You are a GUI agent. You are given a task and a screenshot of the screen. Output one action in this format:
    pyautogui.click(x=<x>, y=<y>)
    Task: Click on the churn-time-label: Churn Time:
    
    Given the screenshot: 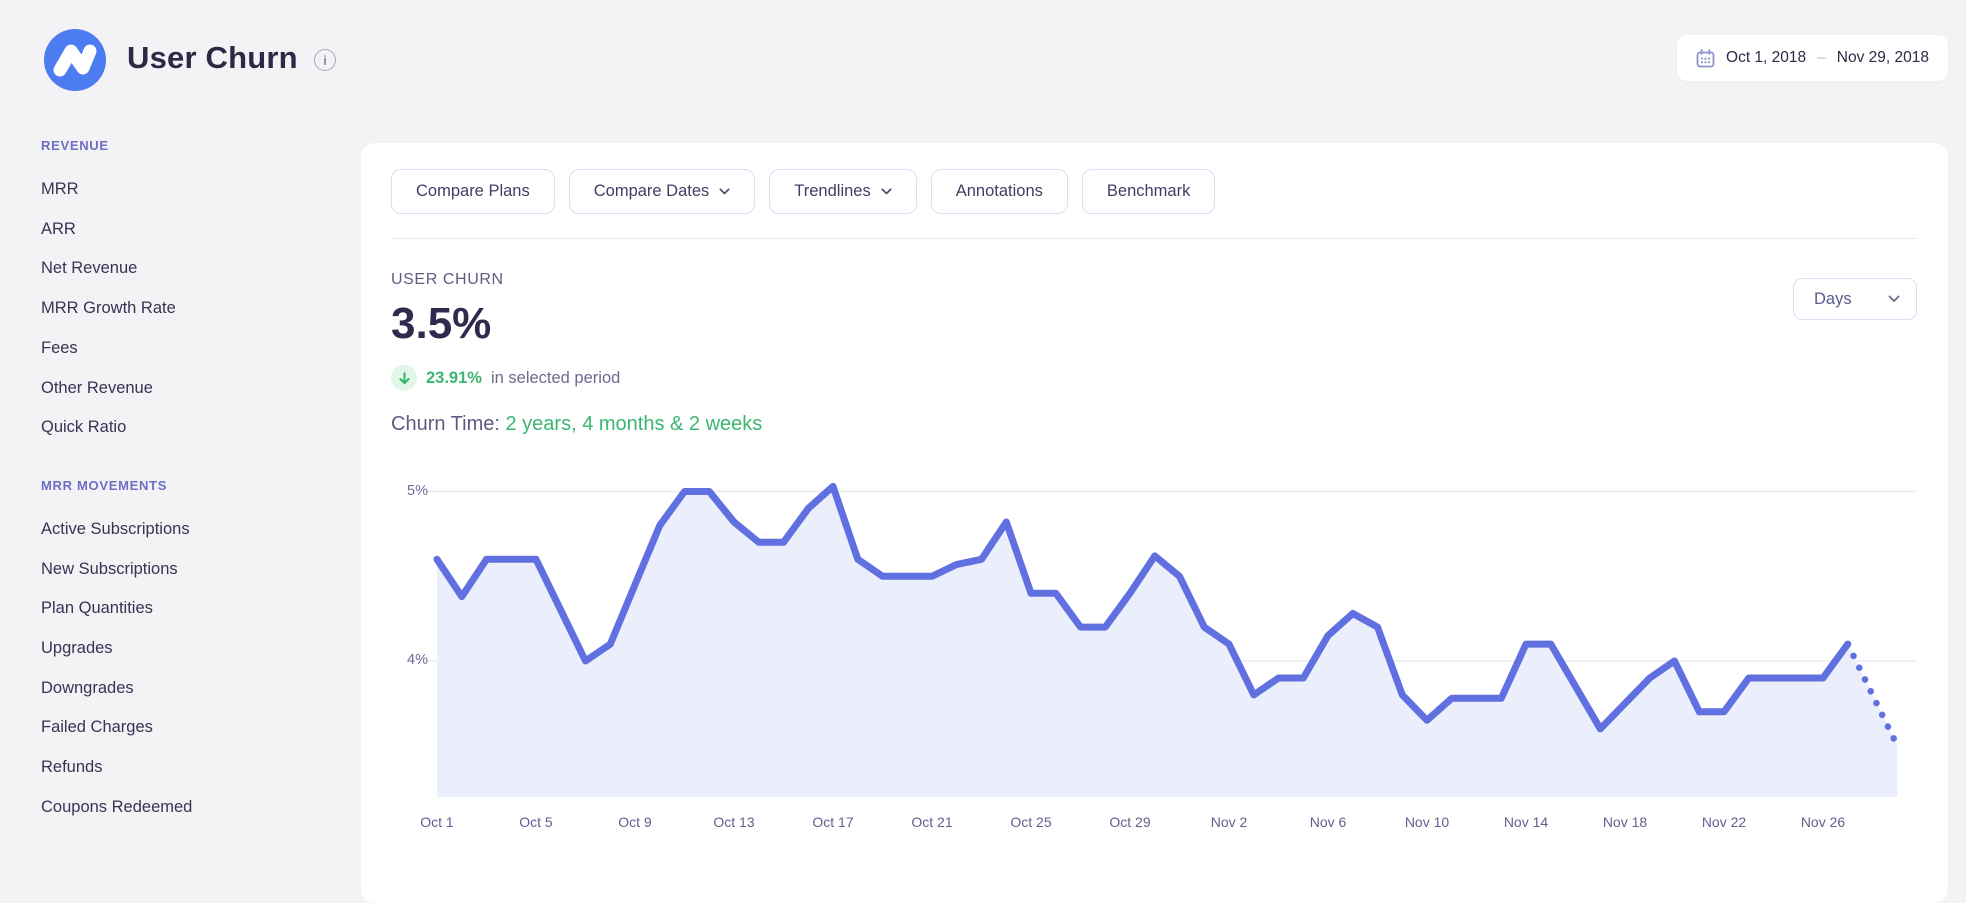 What is the action you would take?
    pyautogui.click(x=445, y=424)
    